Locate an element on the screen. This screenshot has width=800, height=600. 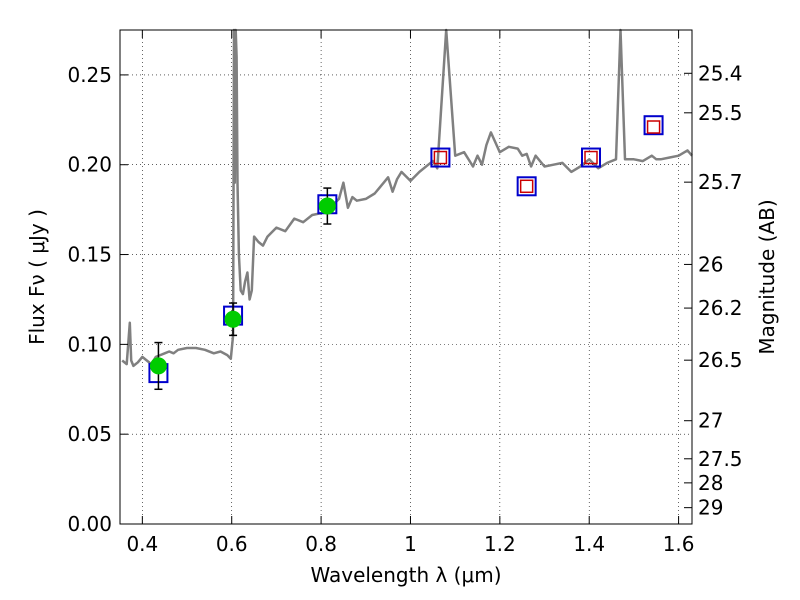
y-axis-right-label: Magnitude (AB) is located at coordinates (767, 276).